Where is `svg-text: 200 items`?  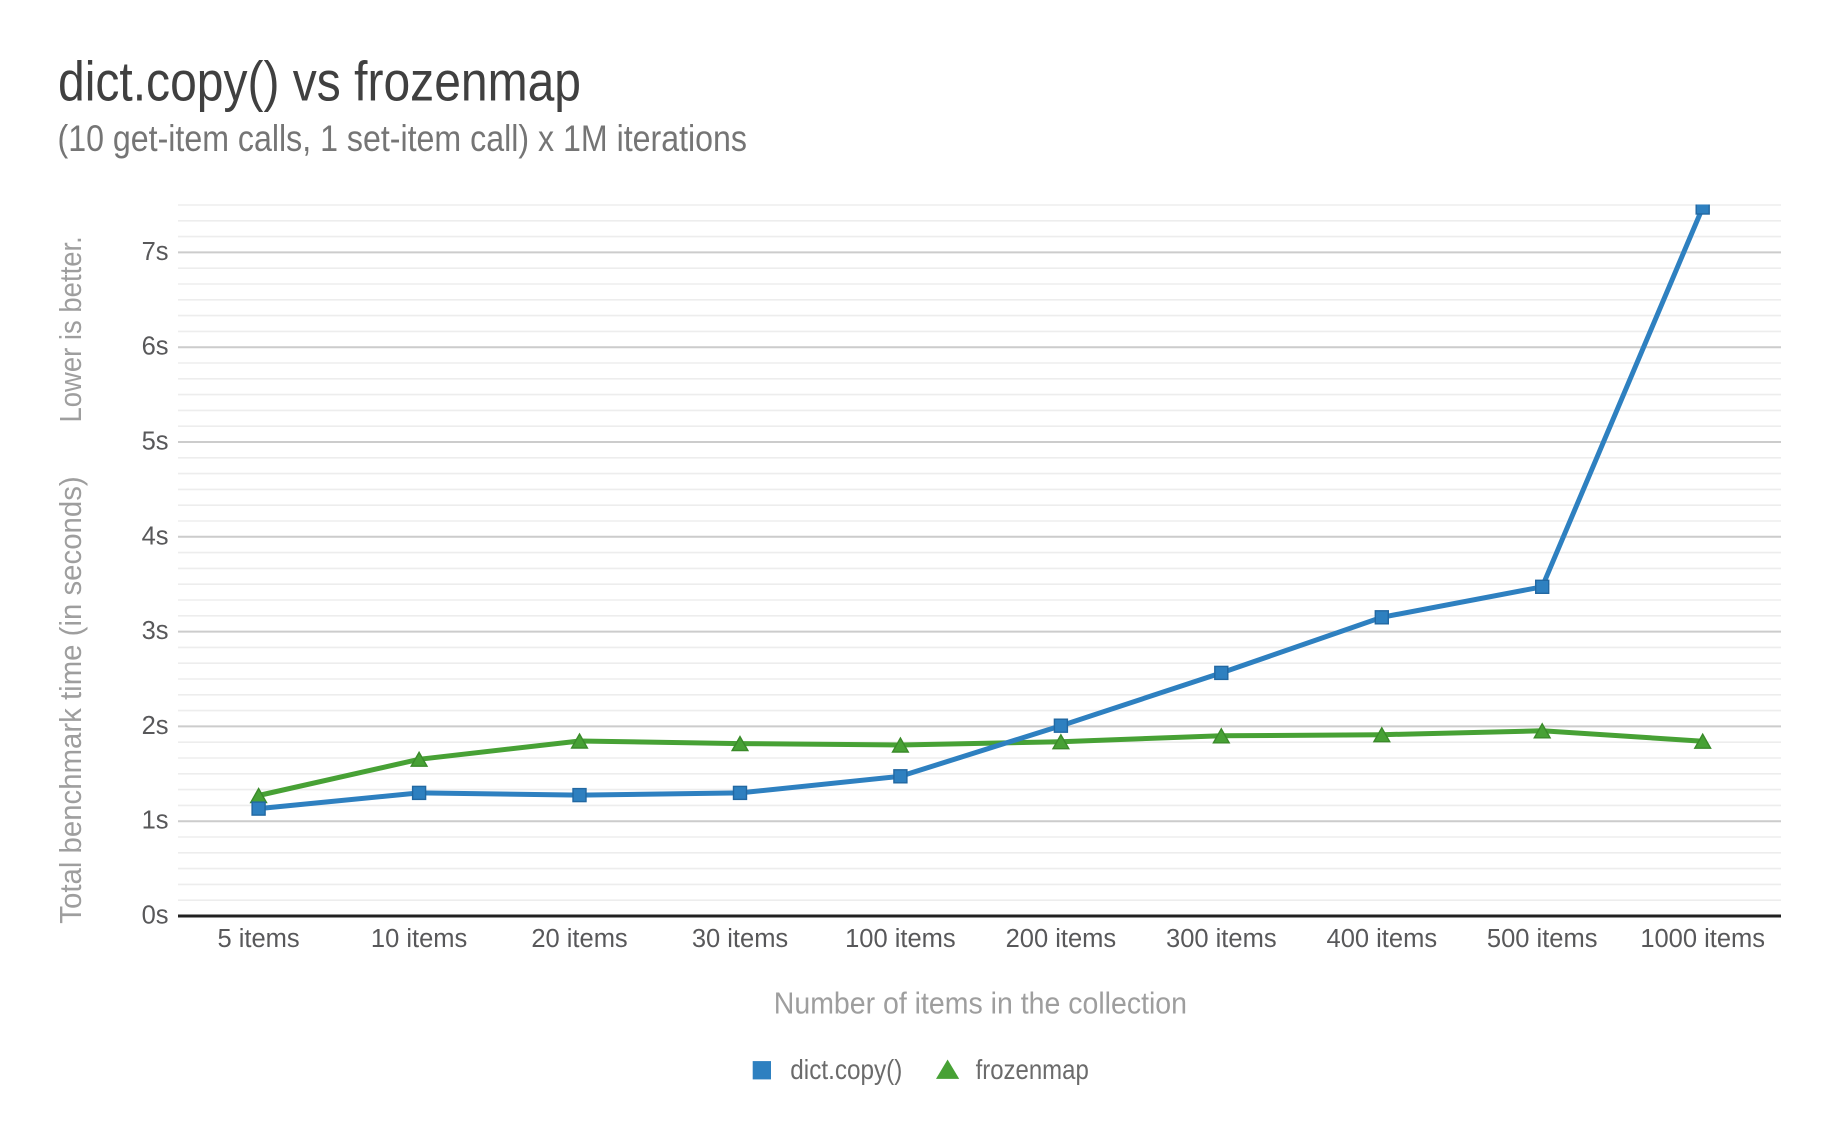
svg-text: 200 items is located at coordinates (1061, 939).